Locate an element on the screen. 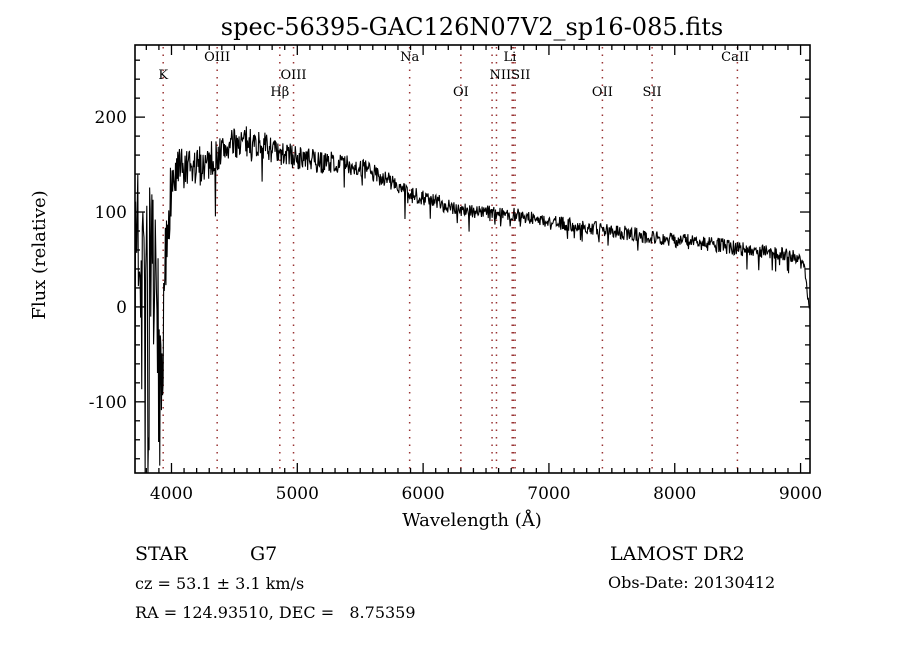 The height and width of the screenshot is (650, 900). obs-date-label: Obs-Date: 20130412 is located at coordinates (691, 582).